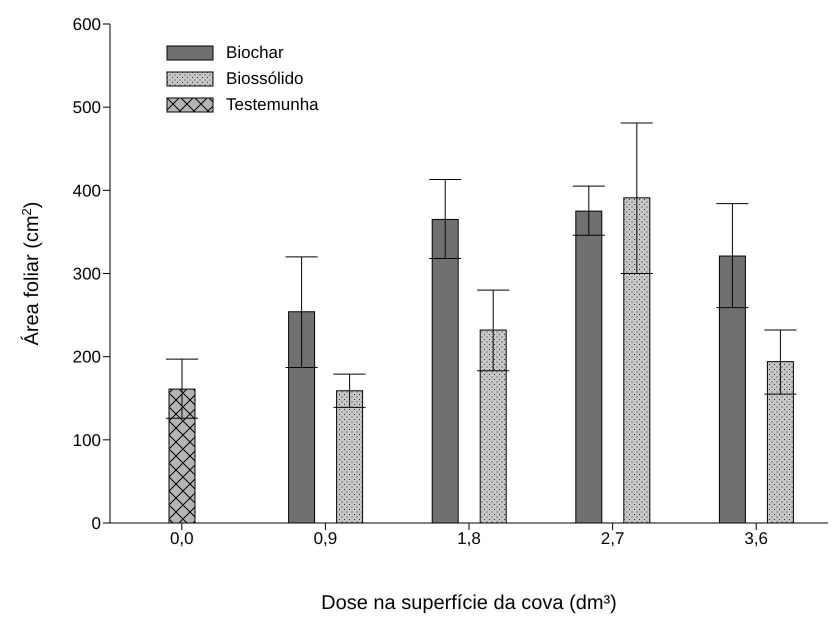 The image size is (836, 639). I want to click on y-tick-label: 300, so click(86, 274).